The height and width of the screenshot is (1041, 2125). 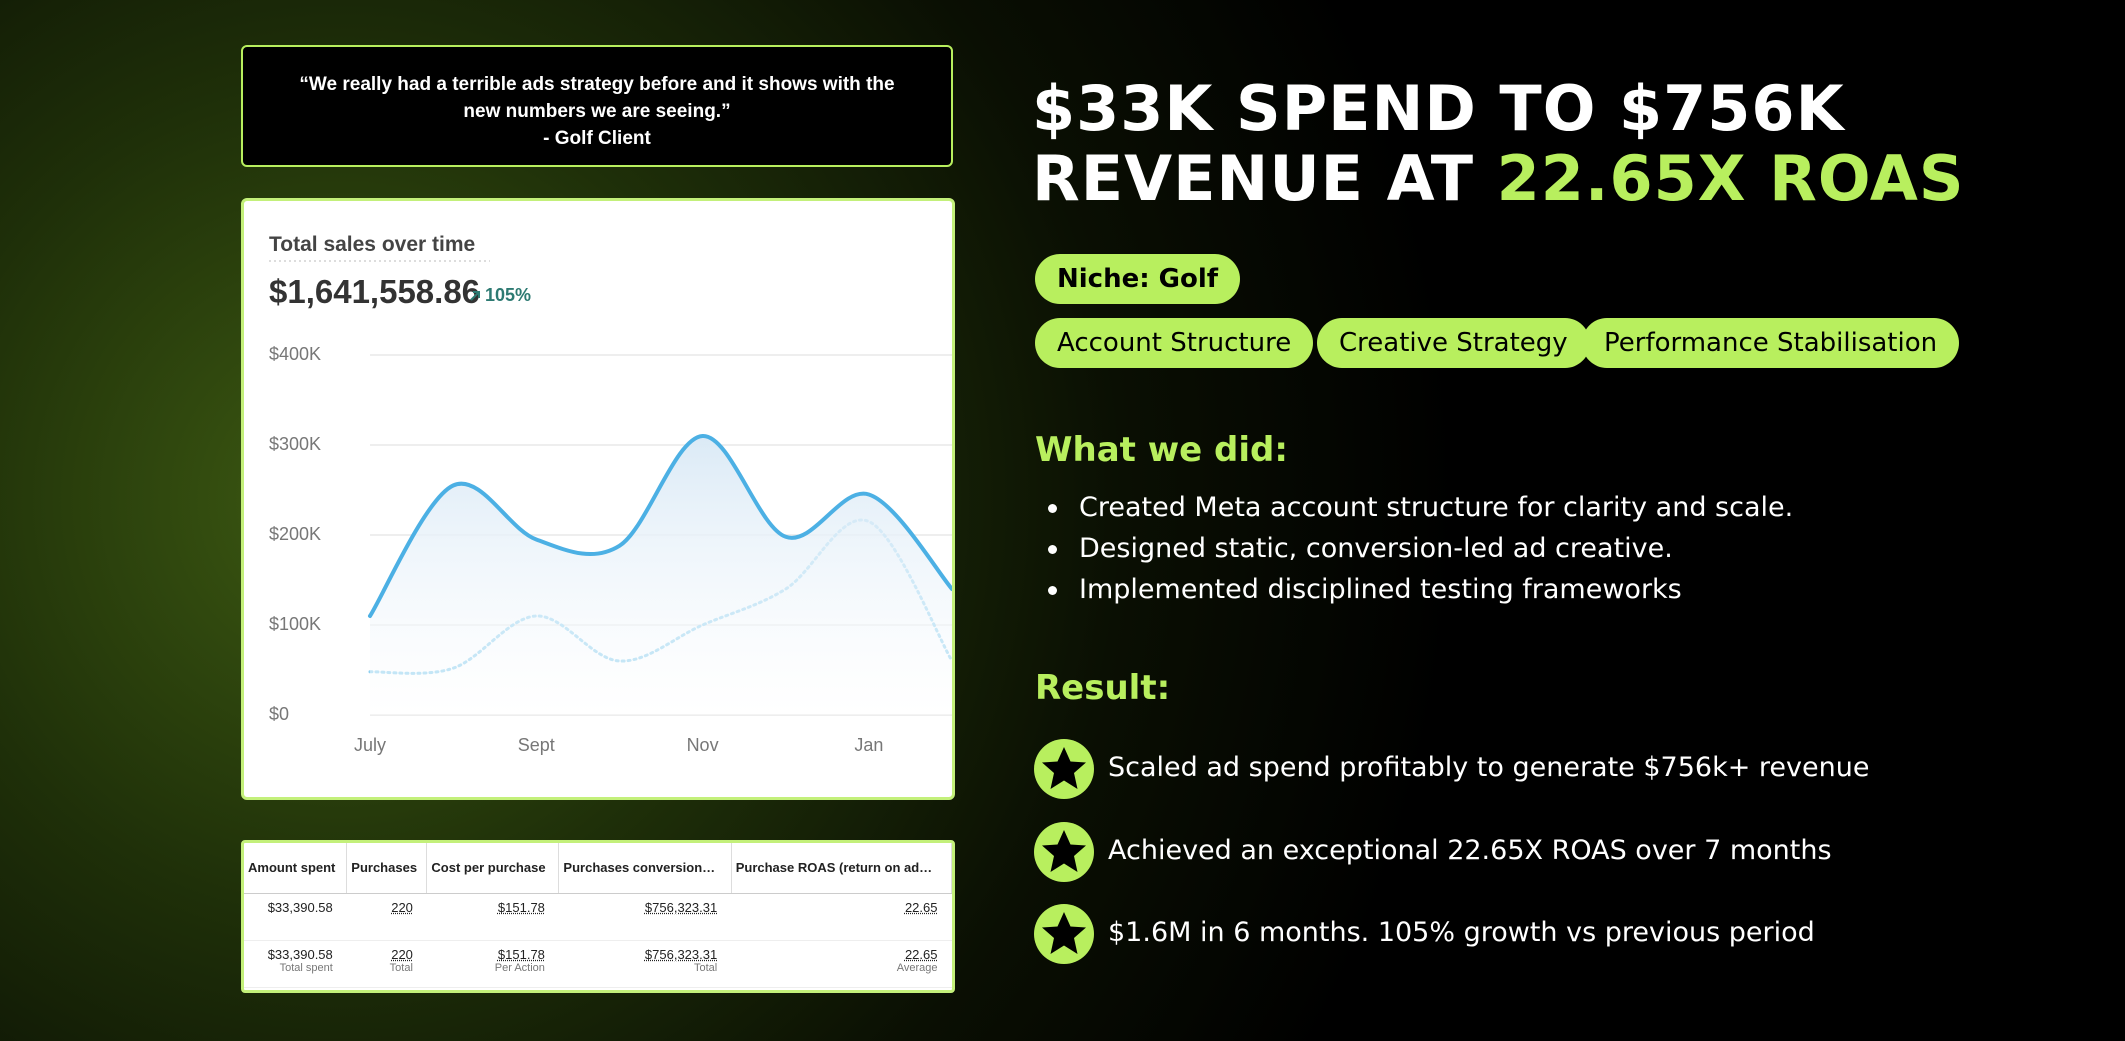 What do you see at coordinates (645, 964) in the screenshot?
I see `cell: $756,323.31 Total` at bounding box center [645, 964].